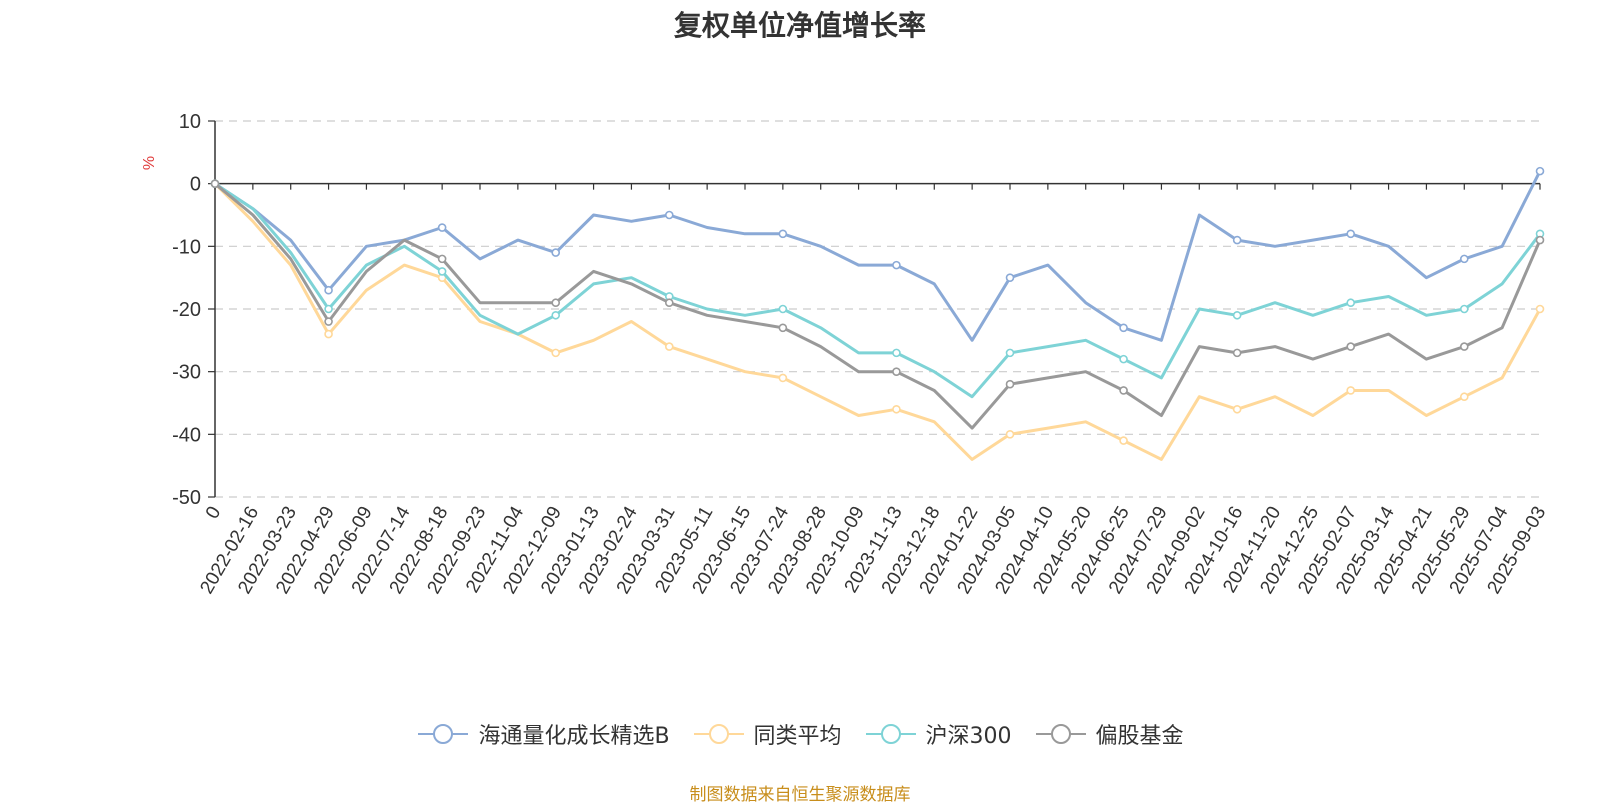 The height and width of the screenshot is (805, 1600). I want to click on legend: 海通量化成长精选B 同类平均 沪深300 偏股基金, so click(800, 734).